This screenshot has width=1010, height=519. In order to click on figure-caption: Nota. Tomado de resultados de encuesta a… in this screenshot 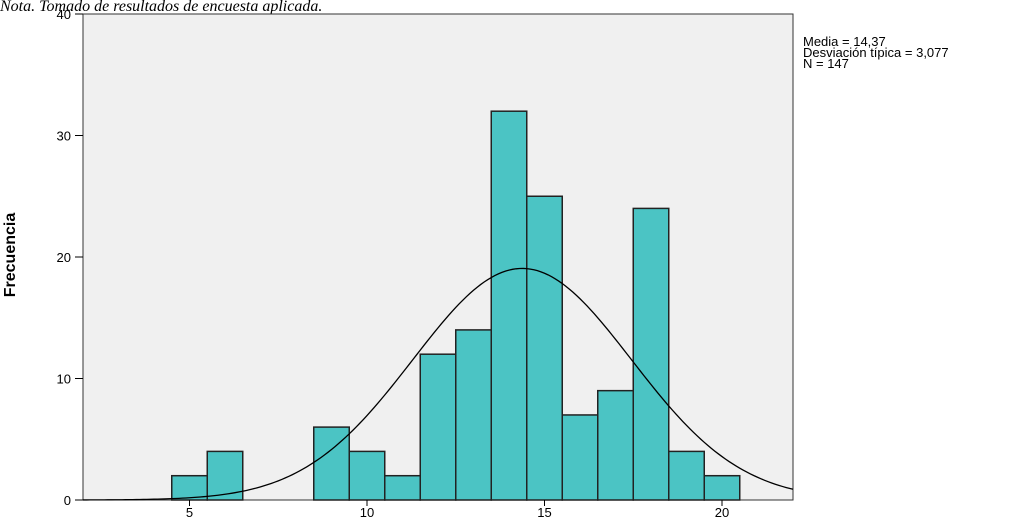, I will do `click(161, 7)`.